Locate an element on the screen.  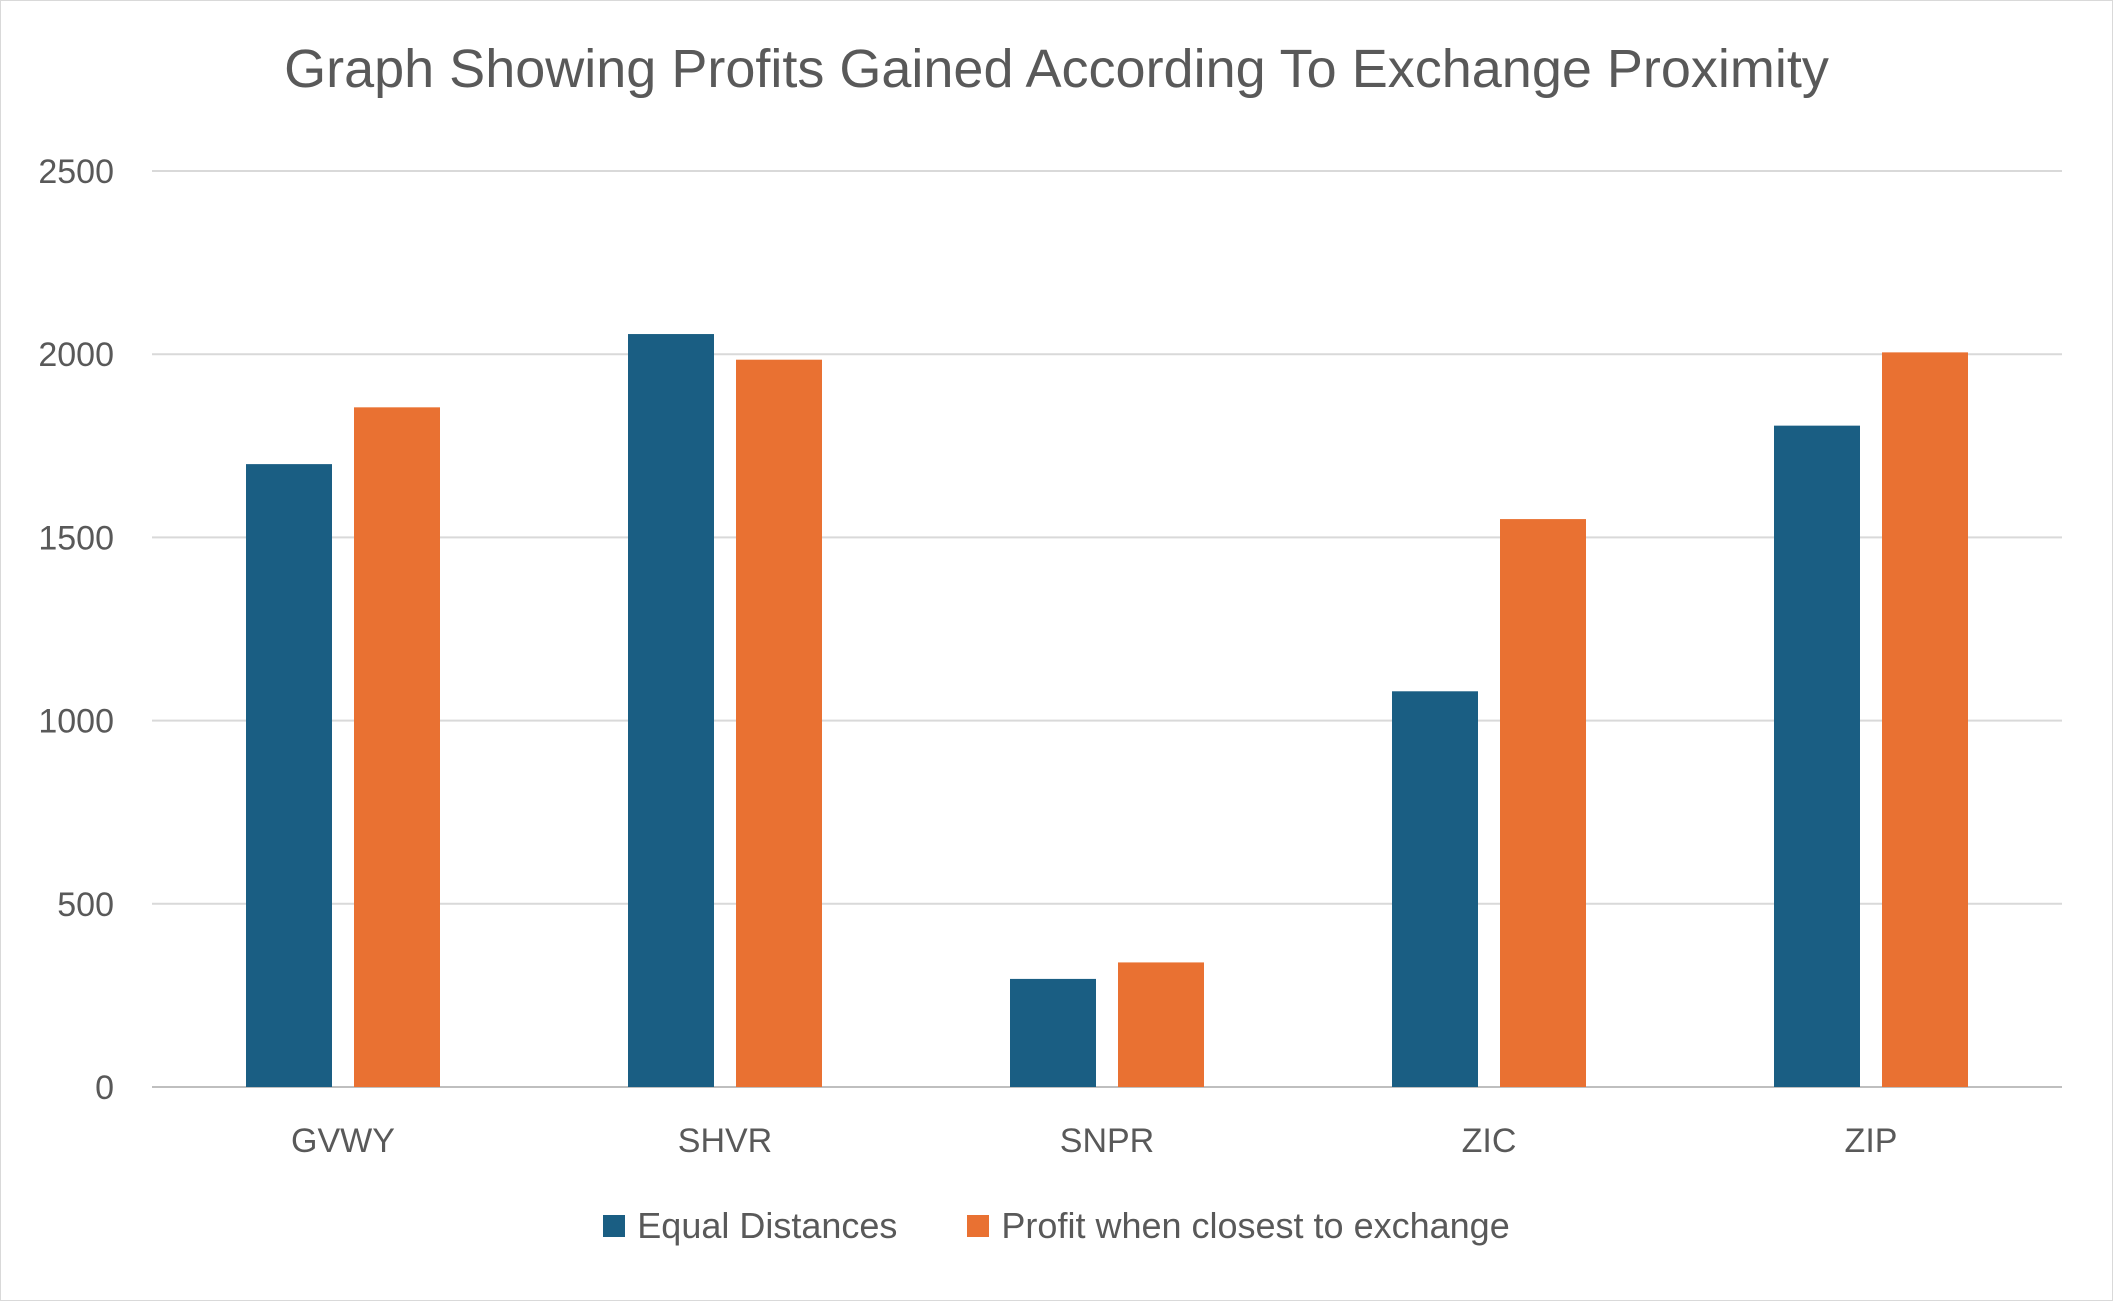
legend-swatch-equal-distances is located at coordinates (614, 1226).